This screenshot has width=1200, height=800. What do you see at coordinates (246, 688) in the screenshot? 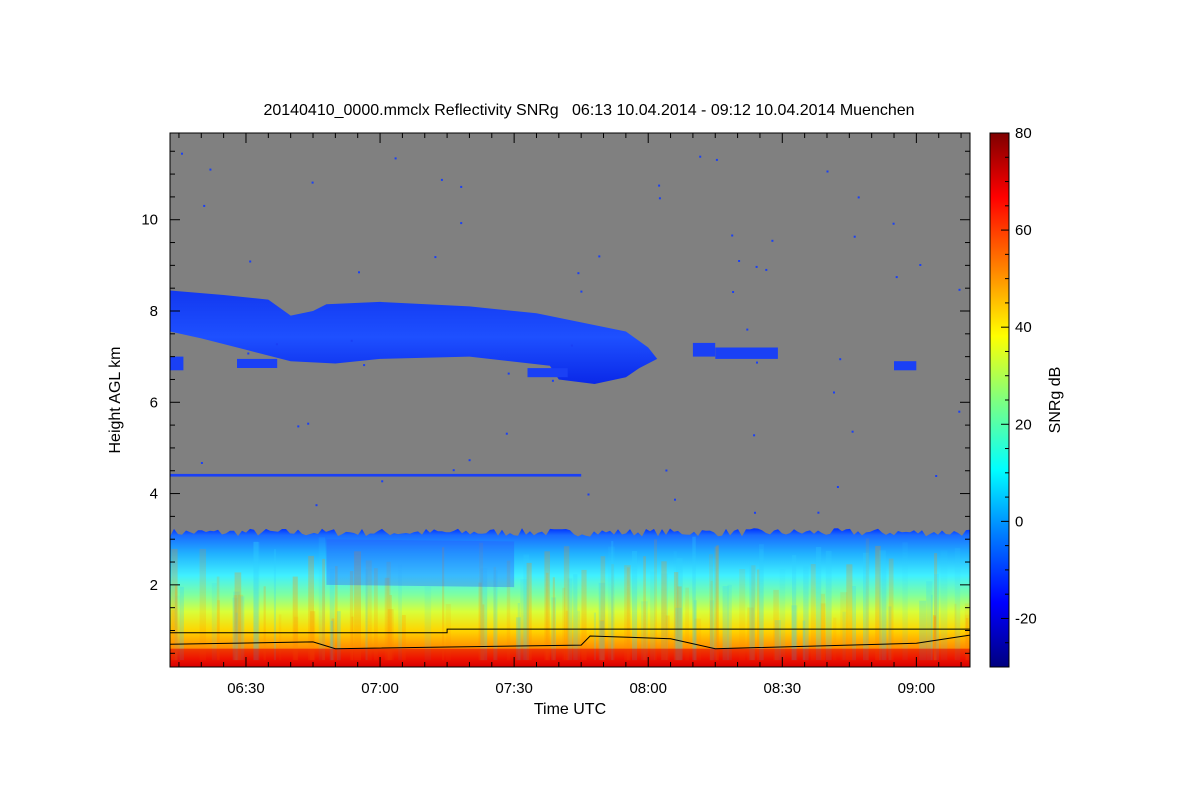
I see `x-tick-label: 06:30` at bounding box center [246, 688].